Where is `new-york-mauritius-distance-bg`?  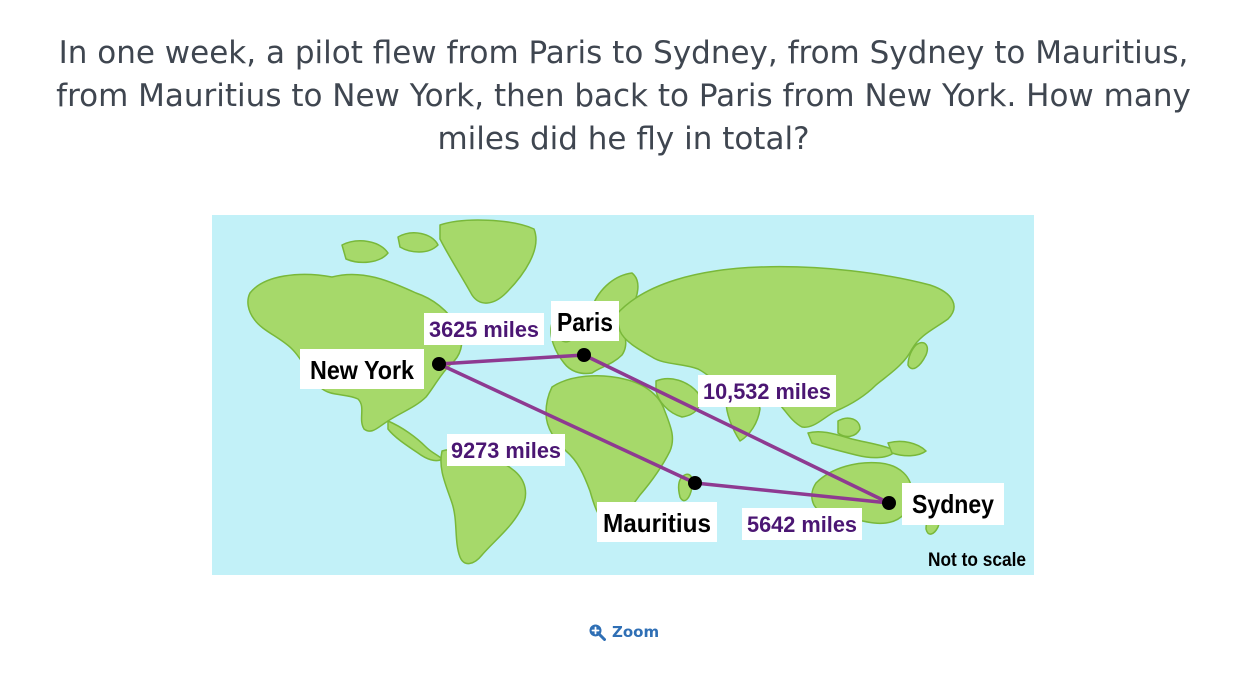 new-york-mauritius-distance-bg is located at coordinates (506, 450).